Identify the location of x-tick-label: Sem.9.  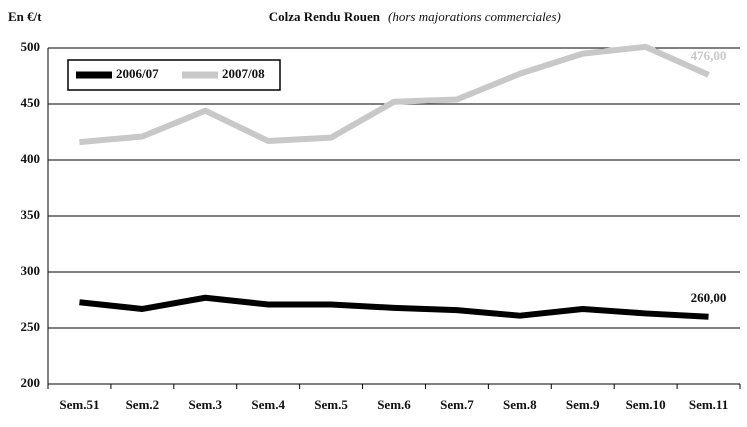
(583, 404).